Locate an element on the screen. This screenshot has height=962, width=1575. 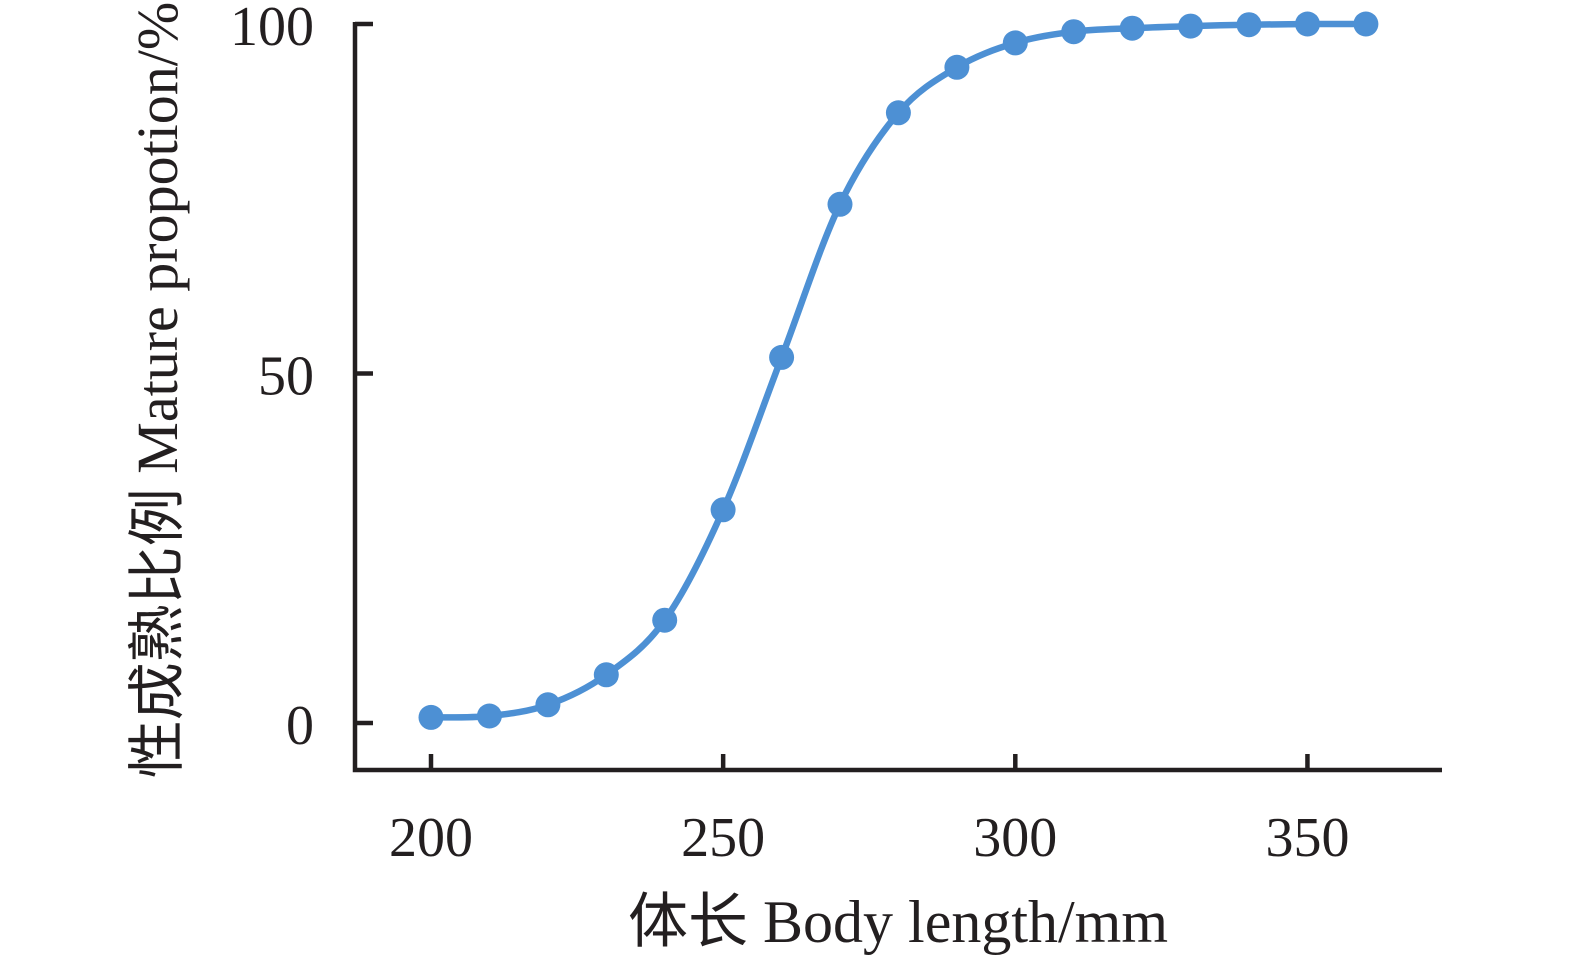
y-tick-label: 0 is located at coordinates (300, 726).